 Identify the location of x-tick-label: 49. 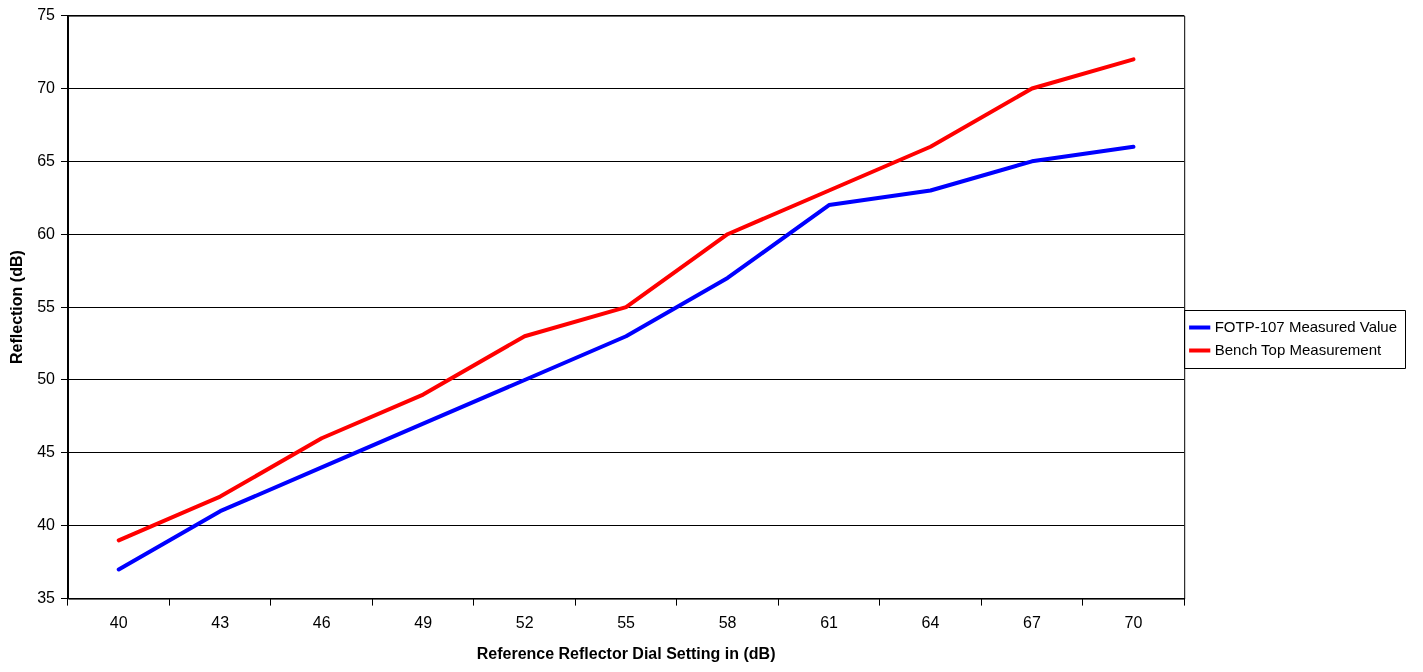
(423, 622).